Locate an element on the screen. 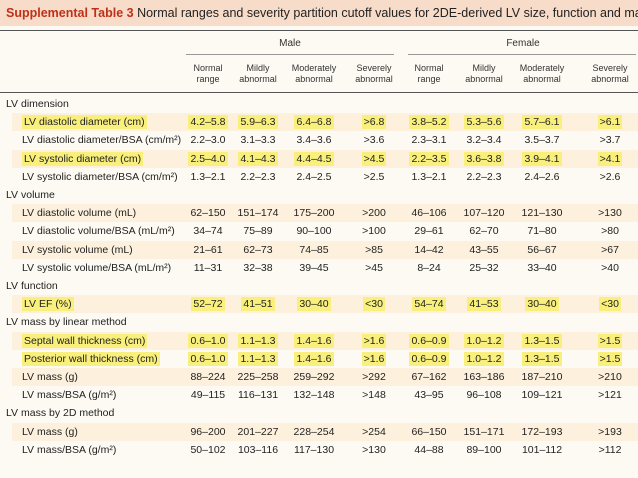 The width and height of the screenshot is (638, 478). row-label: Septal wall thickness (cm) is located at coordinates (85, 341).